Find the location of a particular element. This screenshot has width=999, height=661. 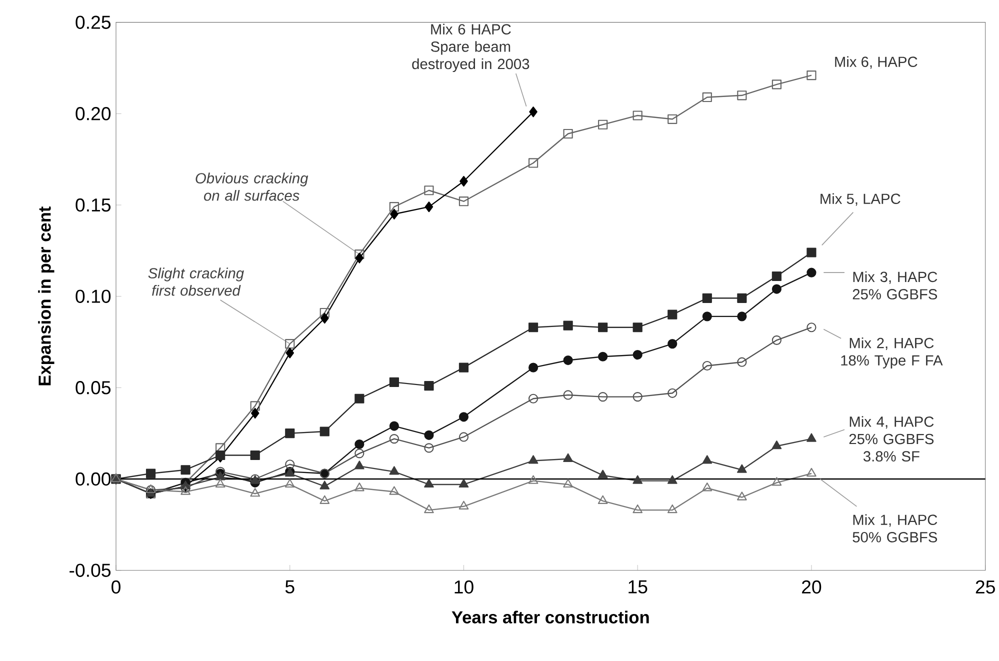

y-tick-label: 0.25 is located at coordinates (93, 22).